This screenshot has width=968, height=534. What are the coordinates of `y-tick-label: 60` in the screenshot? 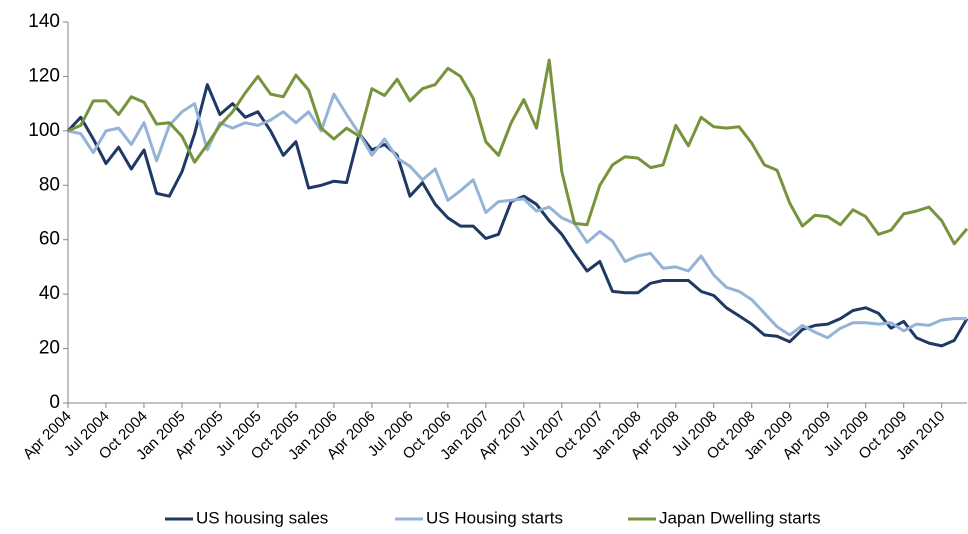 It's located at (49, 239).